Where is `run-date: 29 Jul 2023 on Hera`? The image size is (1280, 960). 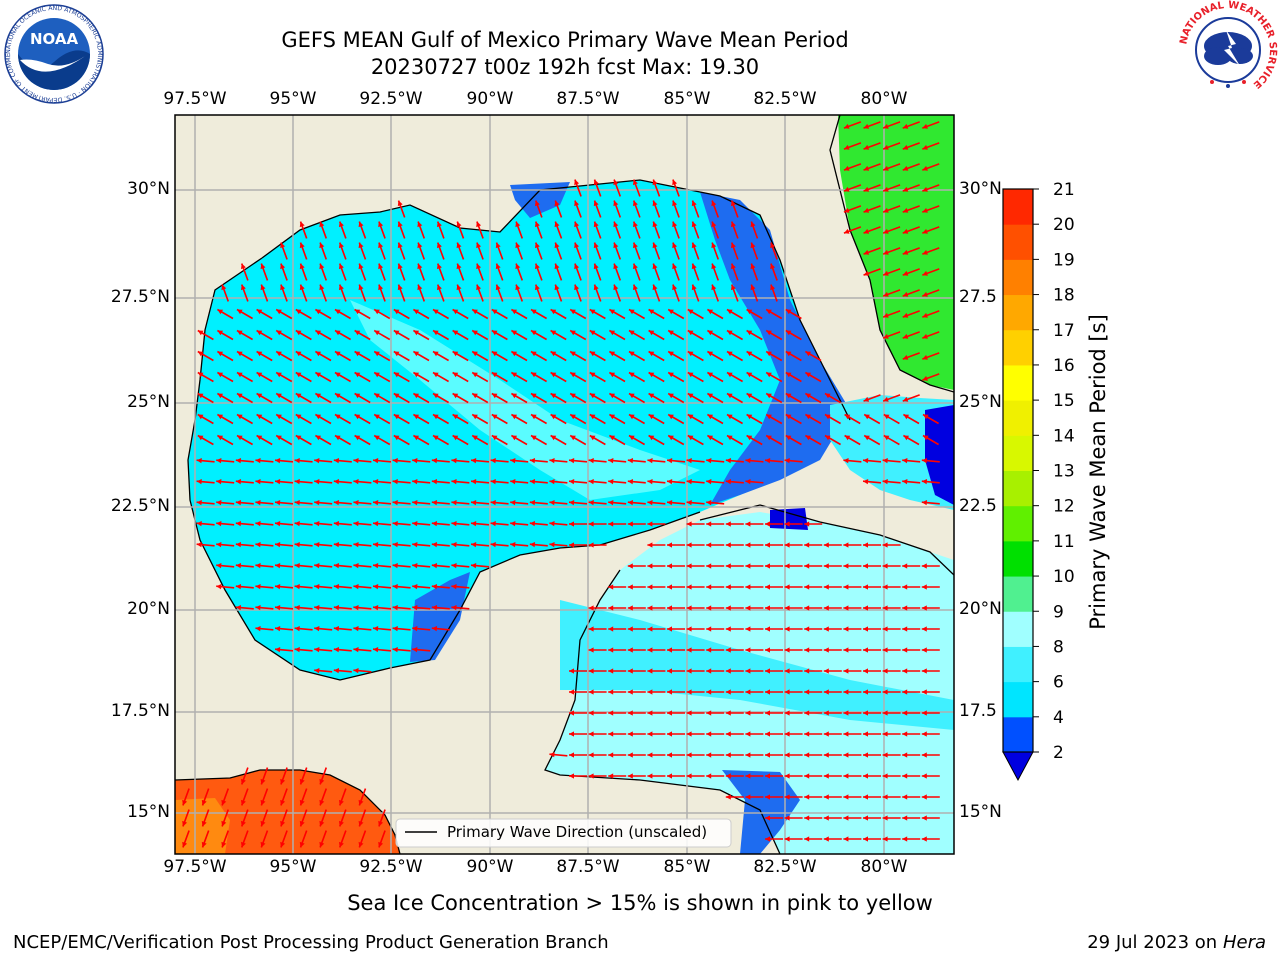
run-date: 29 Jul 2023 on Hera is located at coordinates (1176, 942).